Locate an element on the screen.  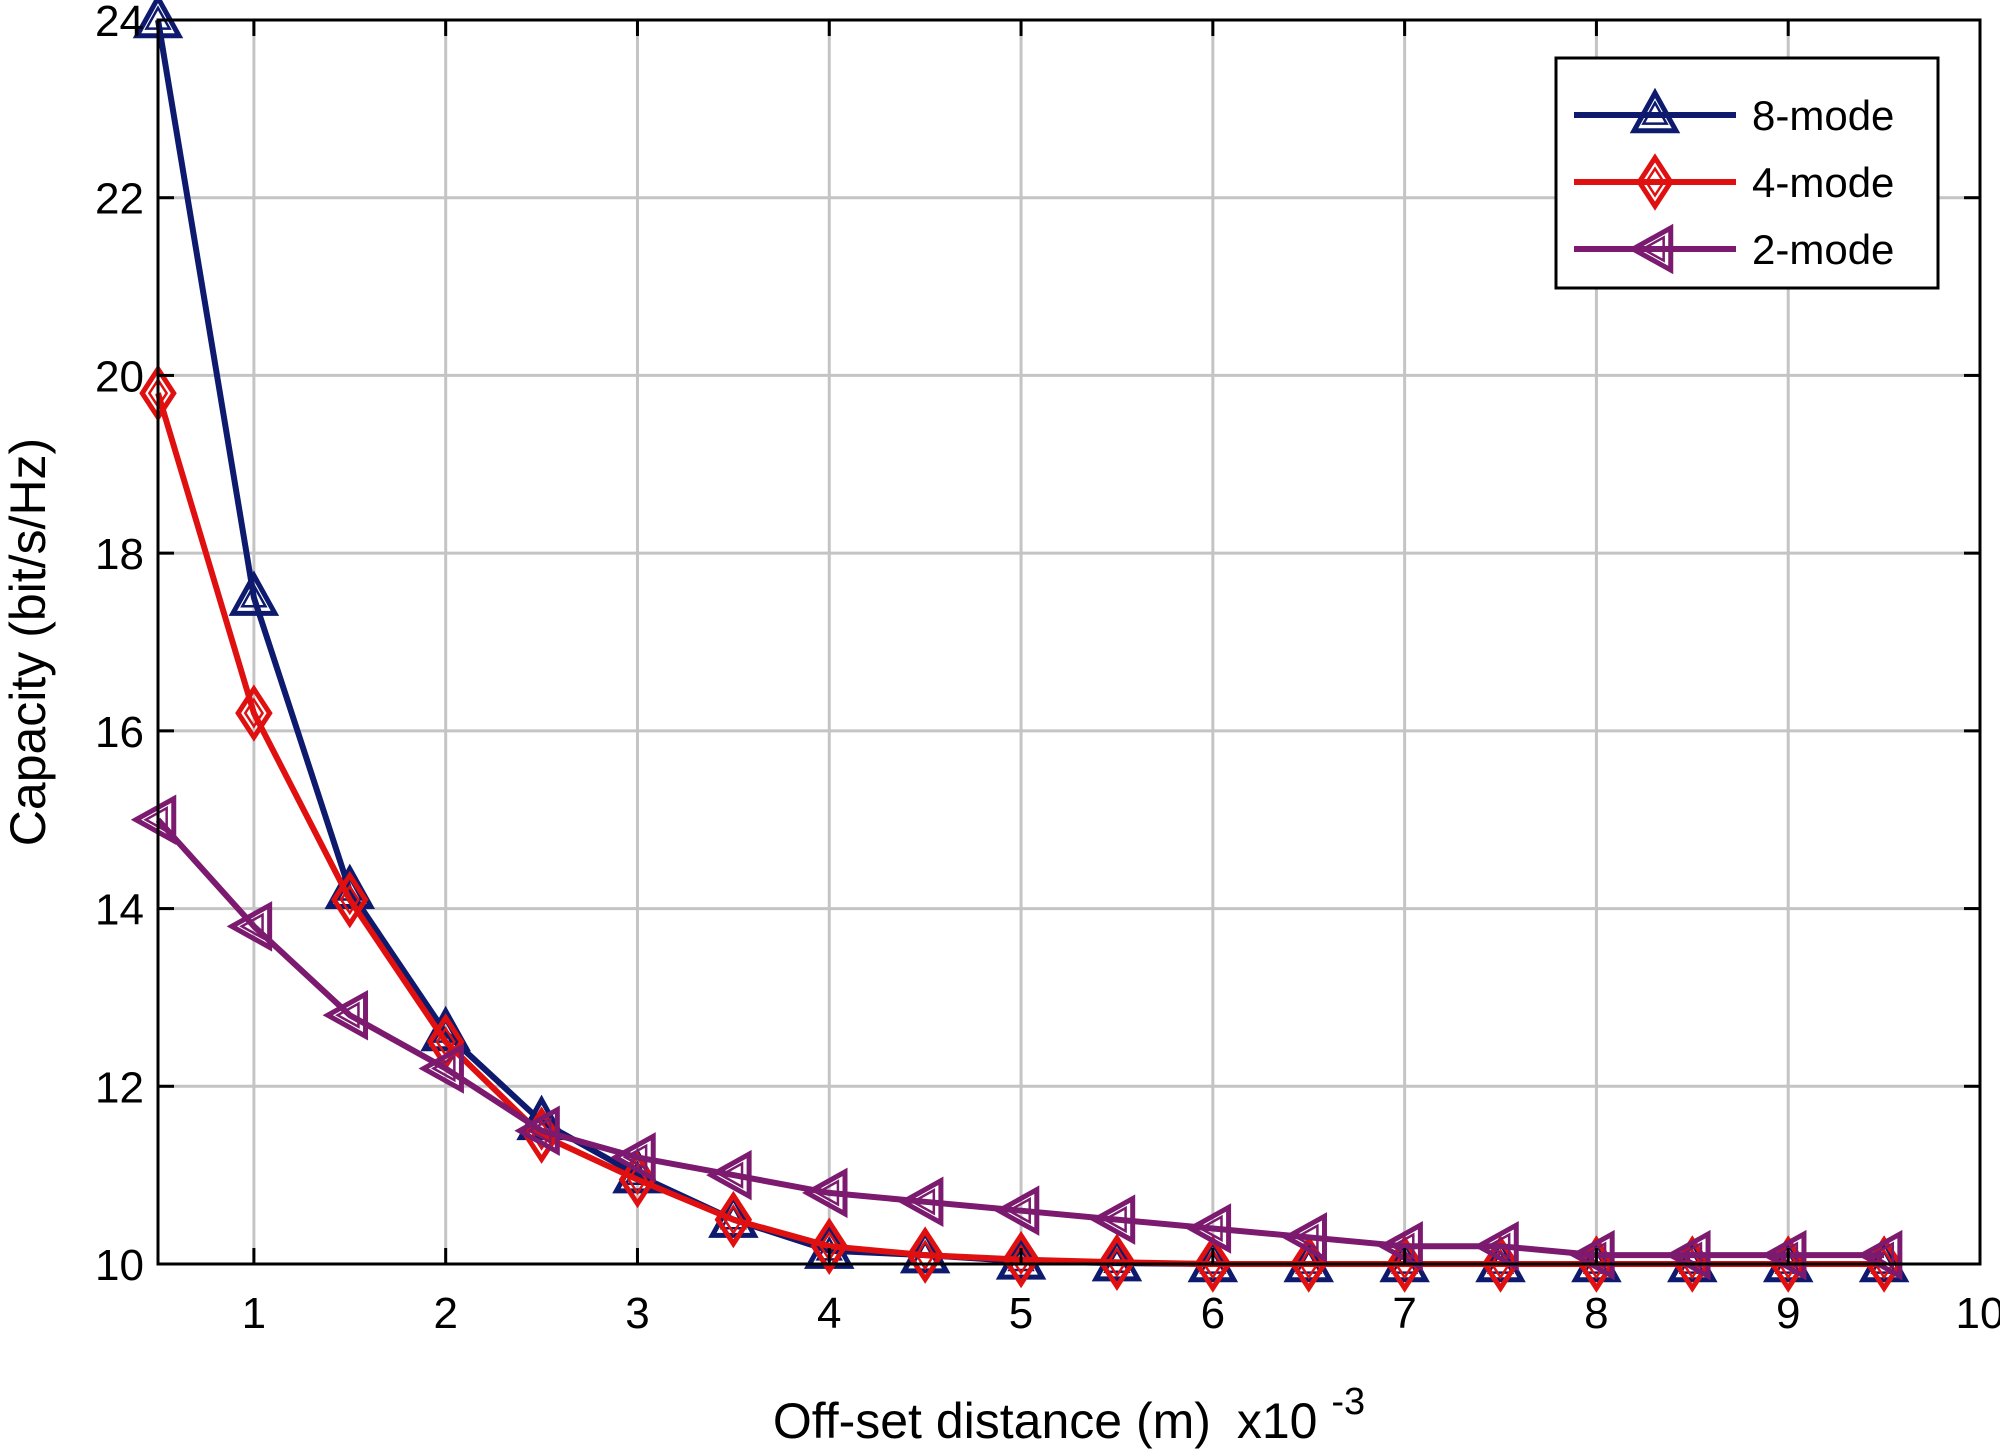
y-tick-label: 16 is located at coordinates (119, 732).